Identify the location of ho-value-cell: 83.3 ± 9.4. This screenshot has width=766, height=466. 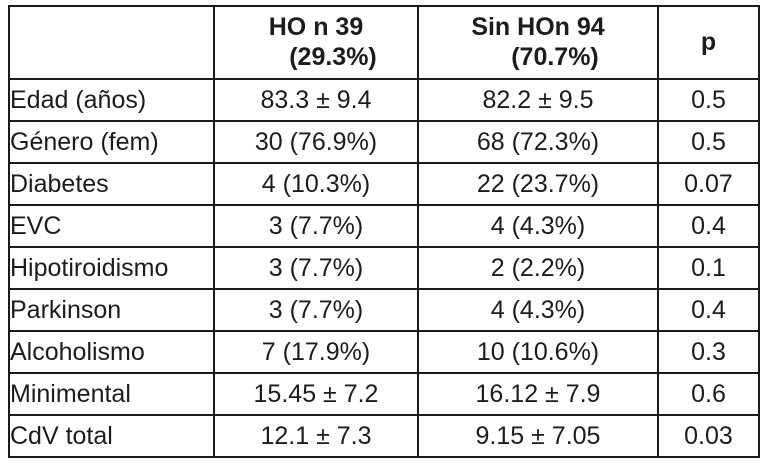
(316, 100).